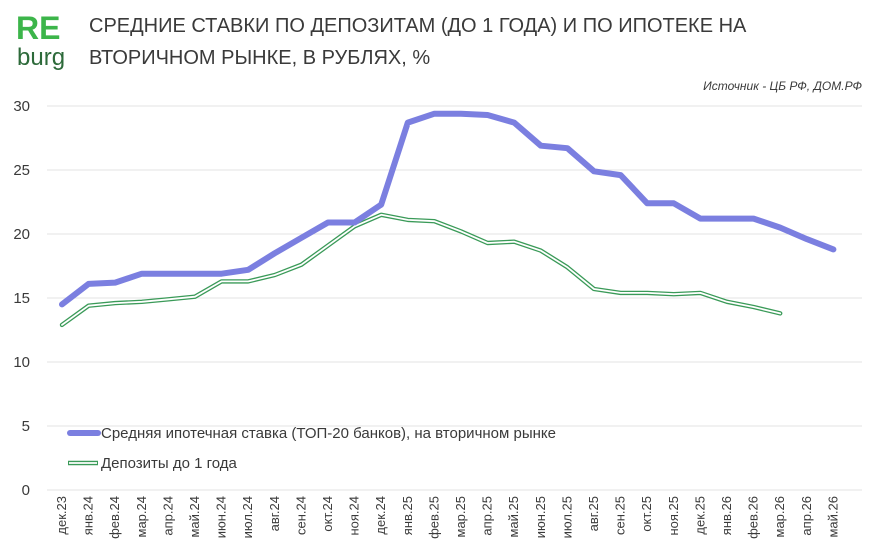 This screenshot has width=871, height=558. I want to click on logo-re-text: RE, so click(38, 28).